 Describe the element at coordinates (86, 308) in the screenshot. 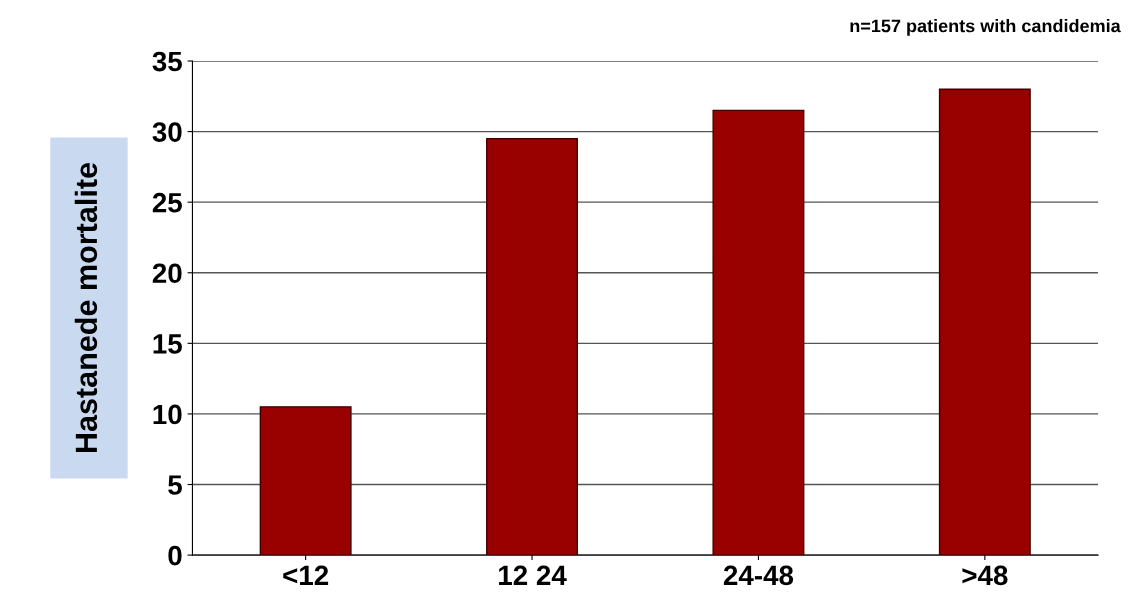

I see `y-axis-title: Hastanede mortalite` at that location.